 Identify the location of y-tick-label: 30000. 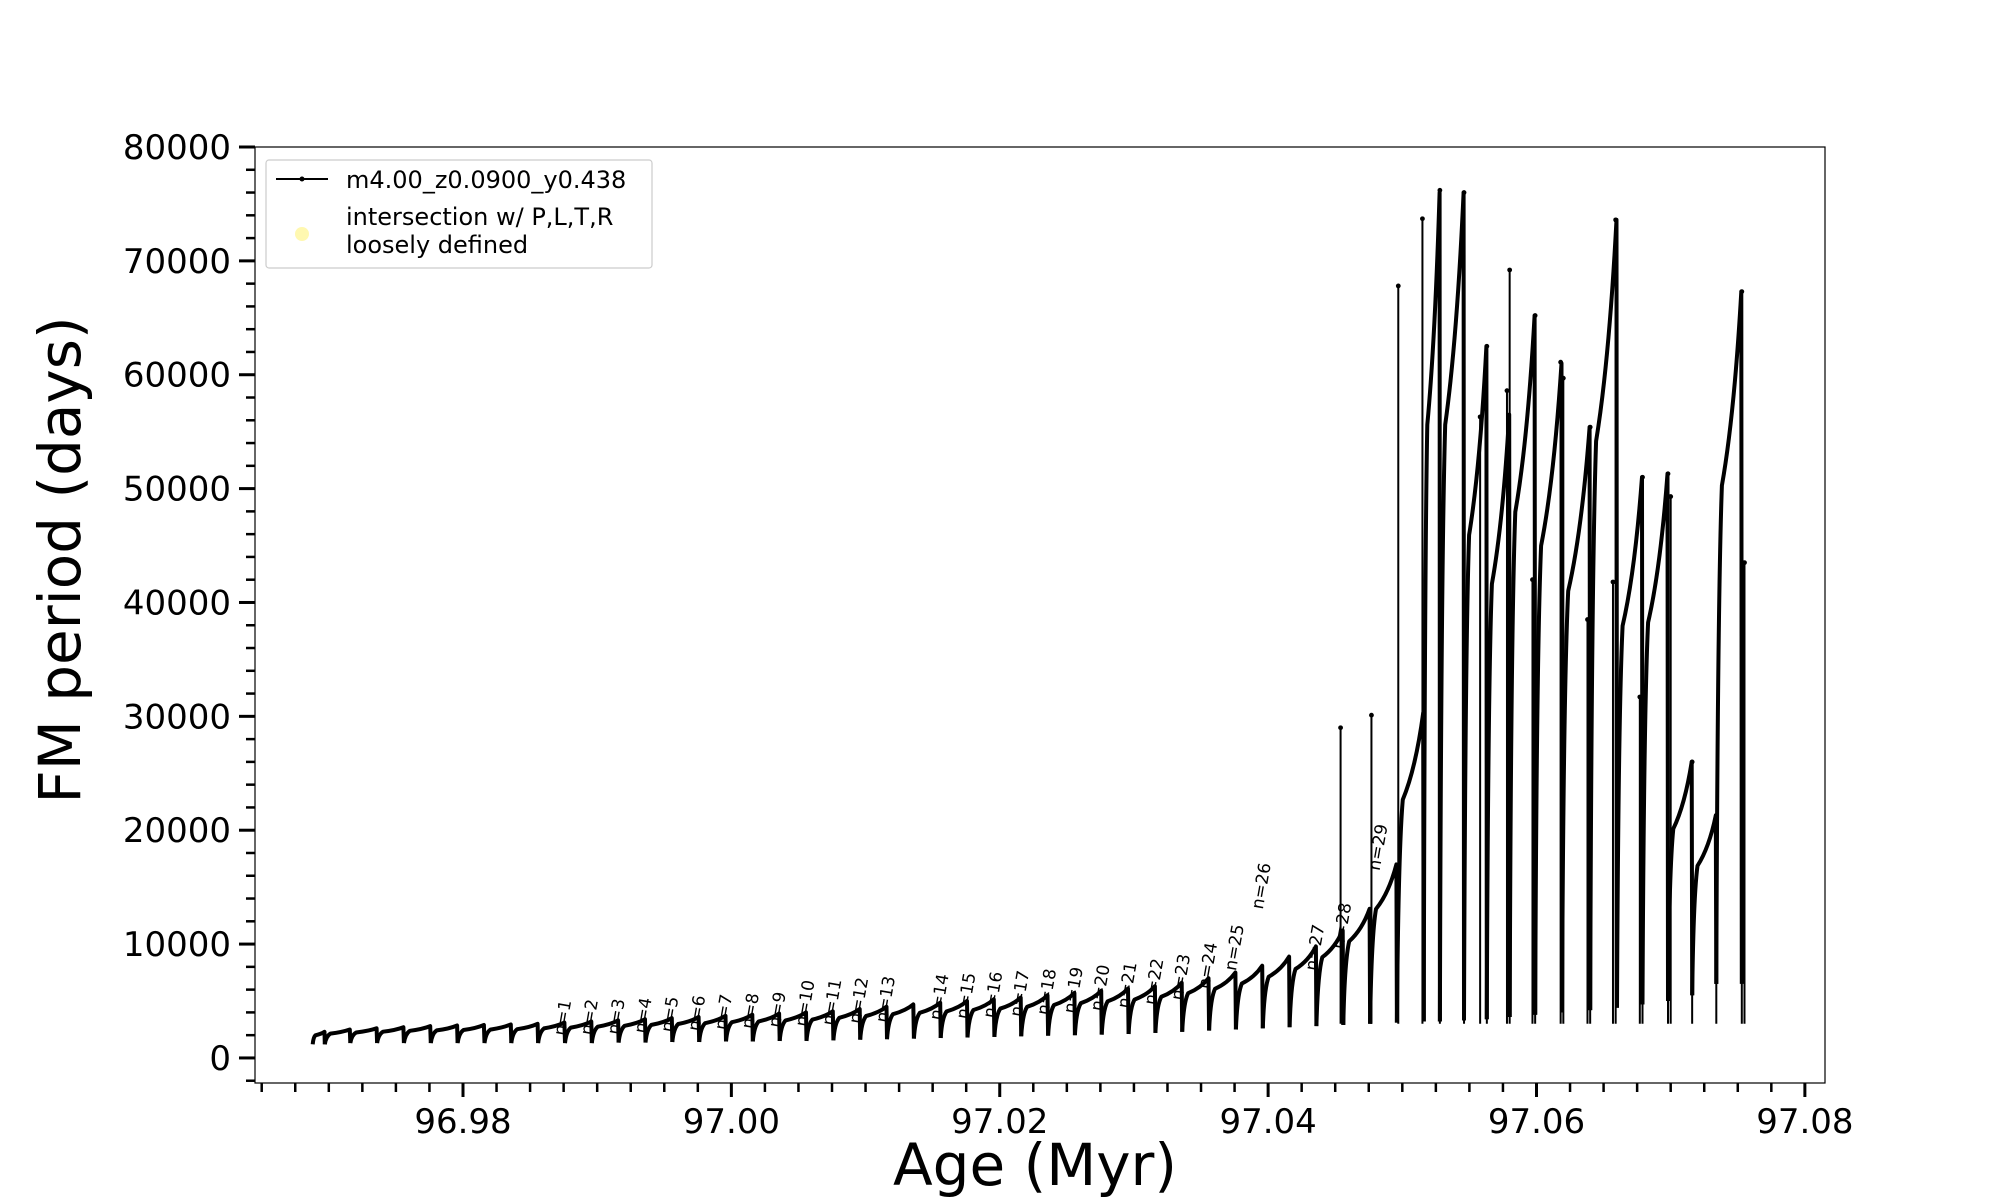
(177, 717).